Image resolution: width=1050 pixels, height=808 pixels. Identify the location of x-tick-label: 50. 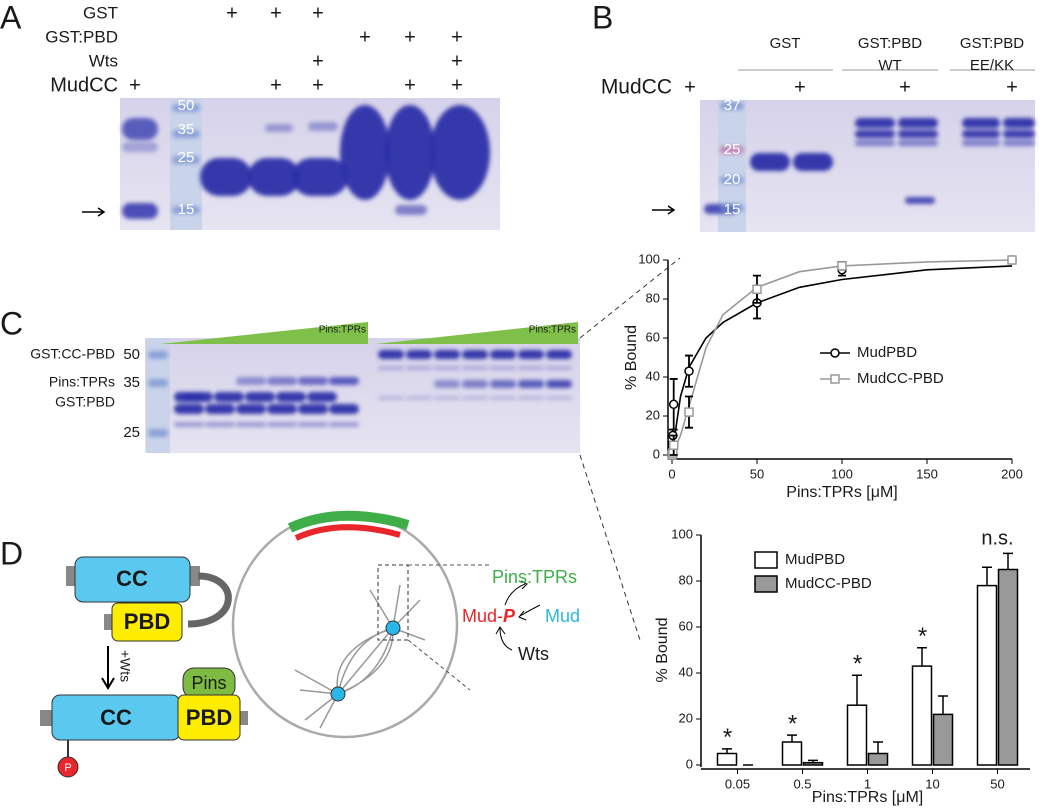
(757, 473).